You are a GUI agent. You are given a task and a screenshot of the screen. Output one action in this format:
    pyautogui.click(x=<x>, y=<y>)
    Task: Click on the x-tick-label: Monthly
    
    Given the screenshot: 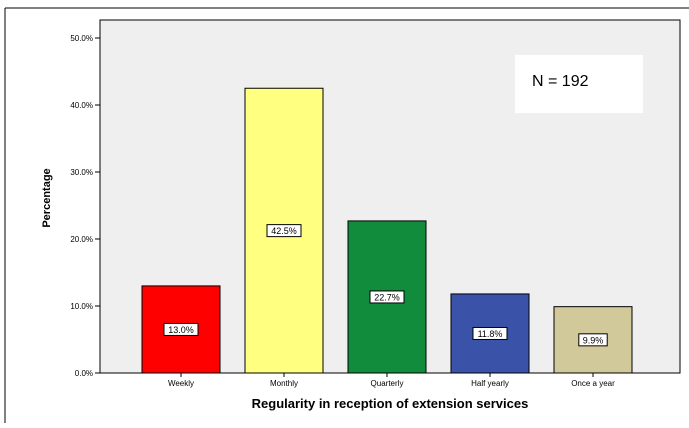 What is the action you would take?
    pyautogui.click(x=284, y=383)
    